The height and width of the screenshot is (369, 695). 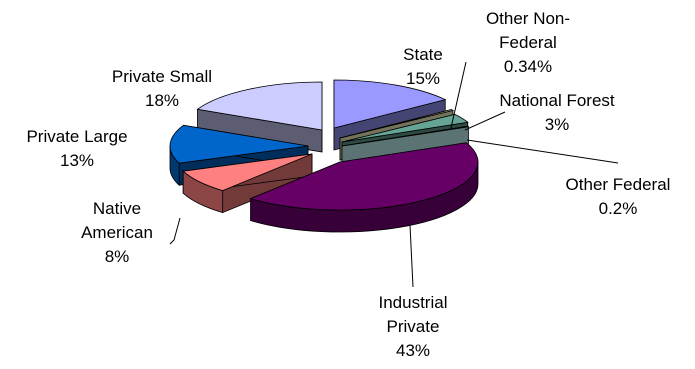 What do you see at coordinates (259, 117) in the screenshot?
I see `pie-slice-private-small` at bounding box center [259, 117].